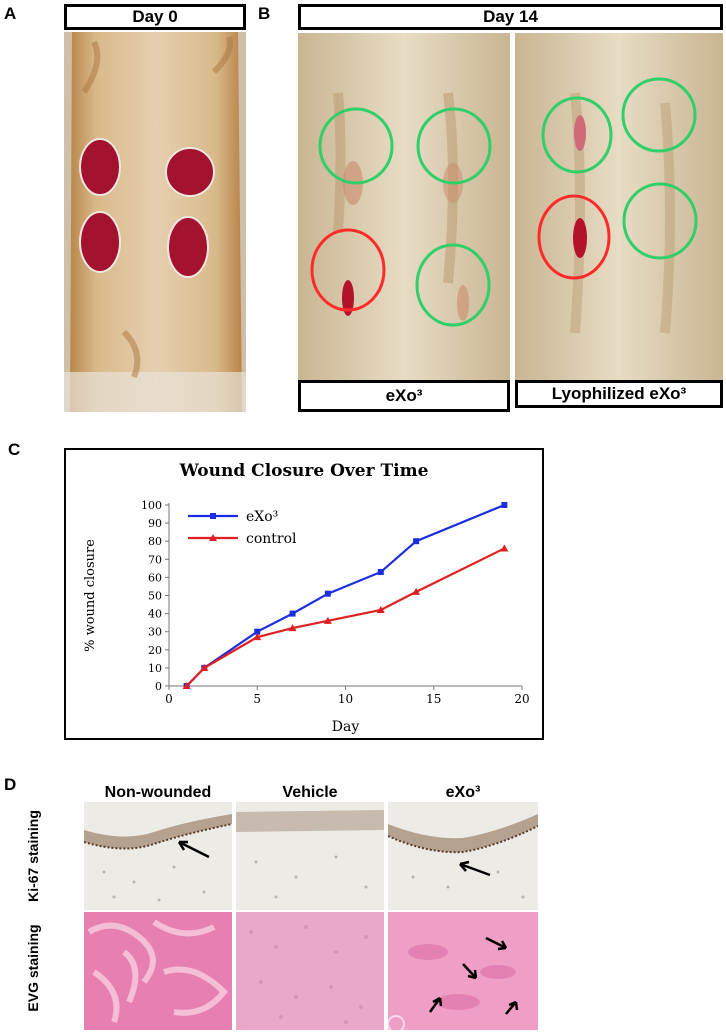  I want to click on ki67-non-wounded-illustration, so click(158, 856).